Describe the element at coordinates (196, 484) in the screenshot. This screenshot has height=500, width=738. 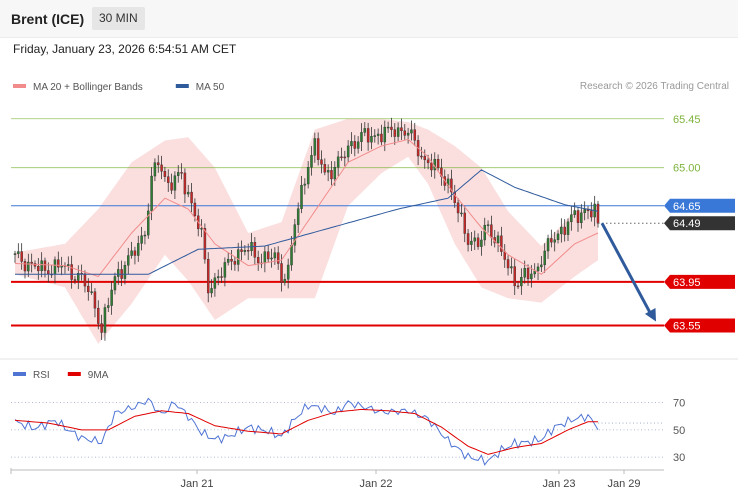
I see `x-tick-label-0: Jan 21` at that location.